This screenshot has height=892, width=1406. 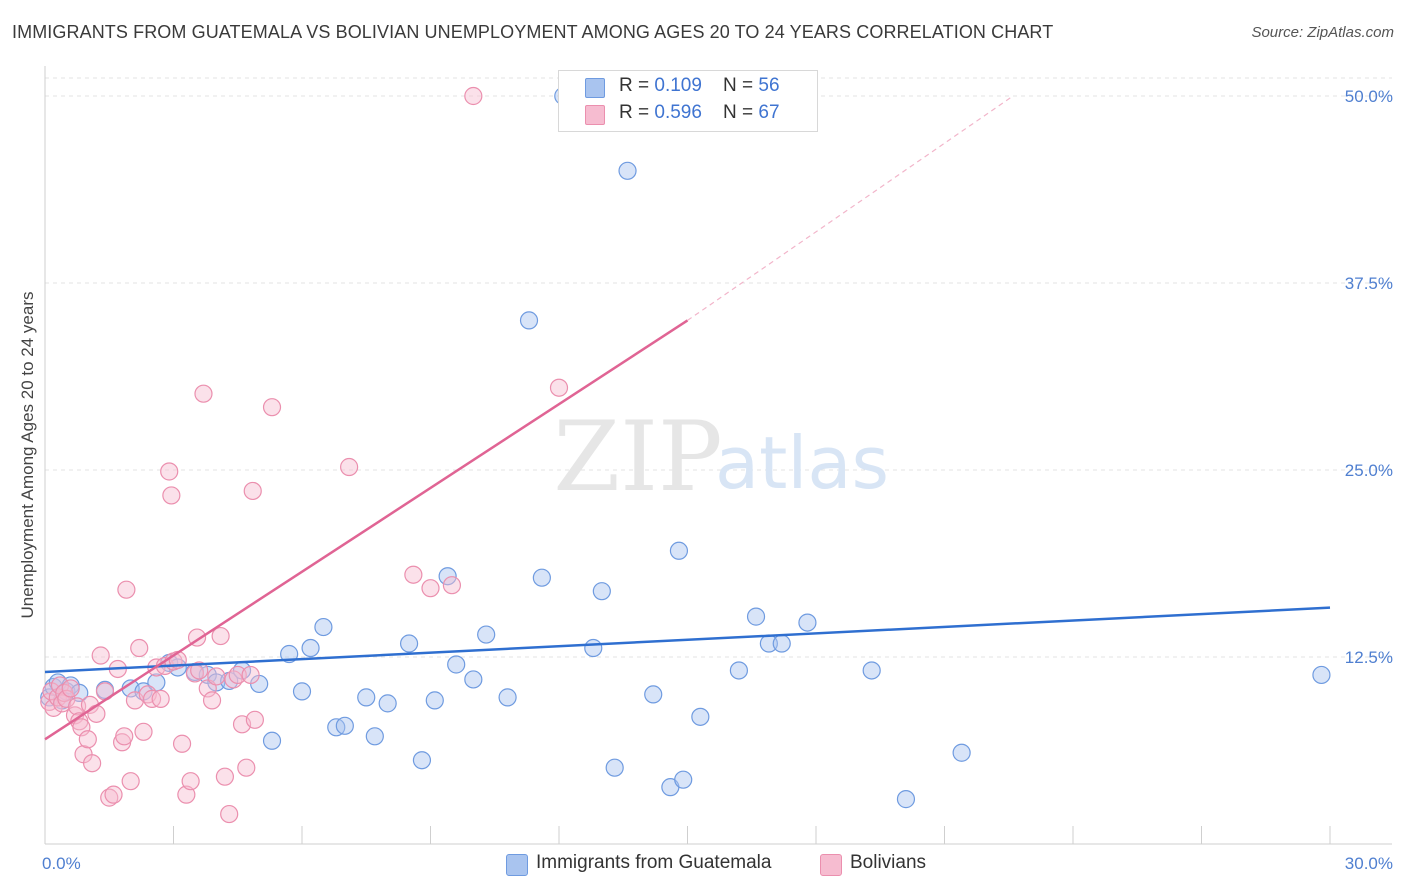 I want to click on n-value: 56, so click(x=769, y=85).